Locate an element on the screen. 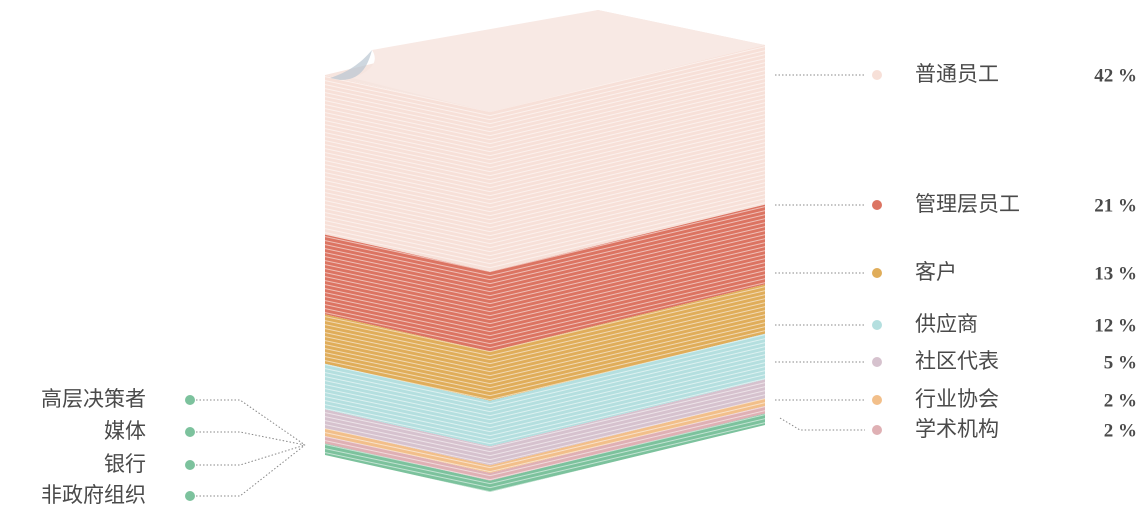 Image resolution: width=1141 pixels, height=508 pixels. legend-label: 行业协会 is located at coordinates (957, 399).